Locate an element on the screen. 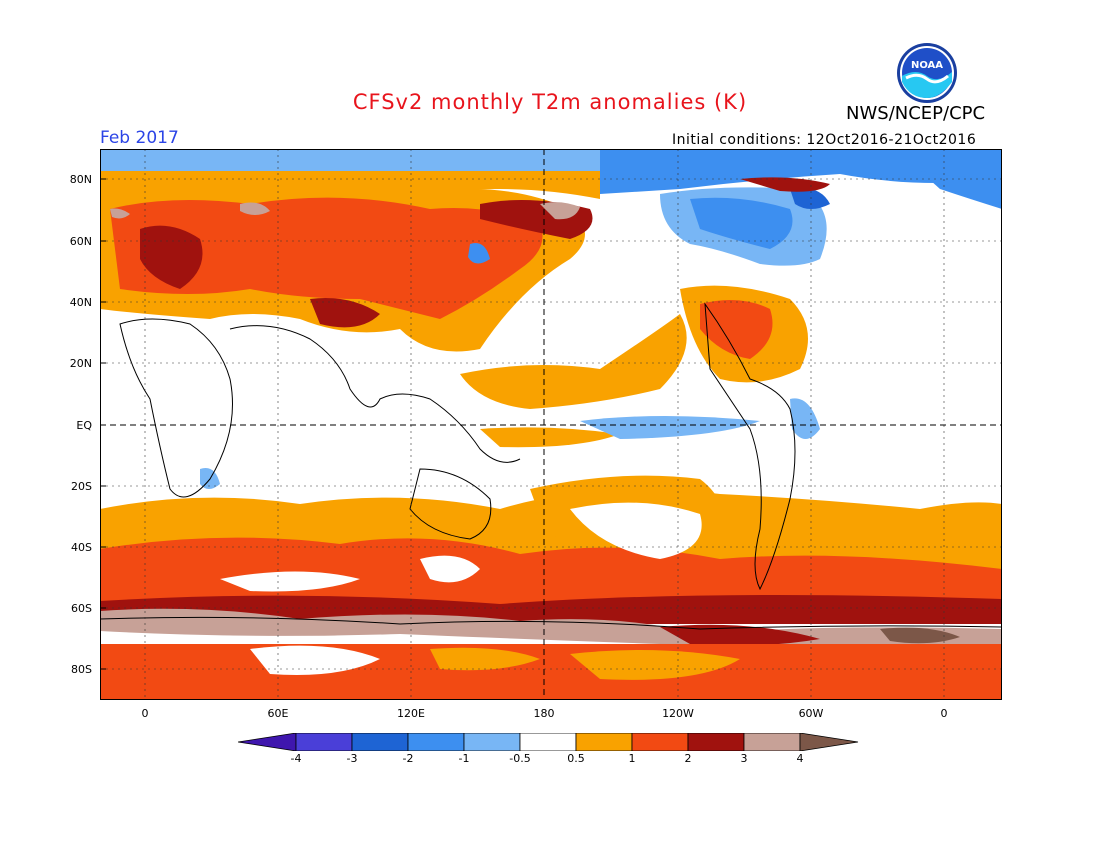 The image size is (1100, 850). colorbar-label: -0.5 is located at coordinates (520, 758).